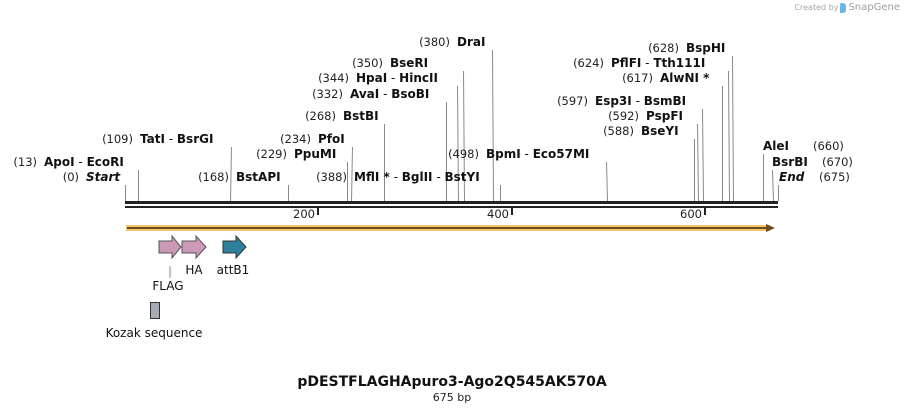  I want to click on site-position: (660), so click(828, 146).